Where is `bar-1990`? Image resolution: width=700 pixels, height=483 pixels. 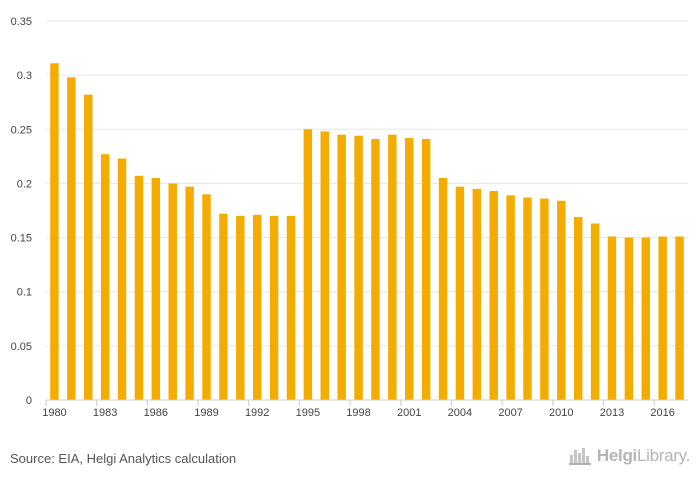 bar-1990 is located at coordinates (223, 306).